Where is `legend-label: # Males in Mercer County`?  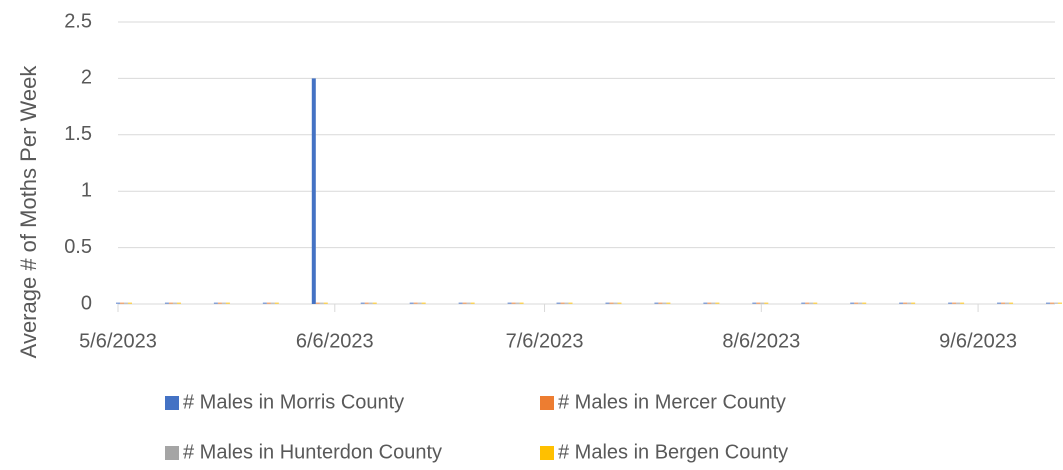 legend-label: # Males in Mercer County is located at coordinates (672, 402).